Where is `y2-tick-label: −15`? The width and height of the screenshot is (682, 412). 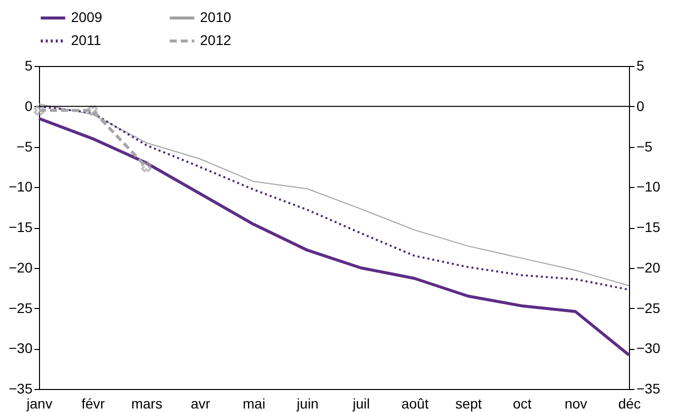
y2-tick-label: −15 is located at coordinates (648, 227).